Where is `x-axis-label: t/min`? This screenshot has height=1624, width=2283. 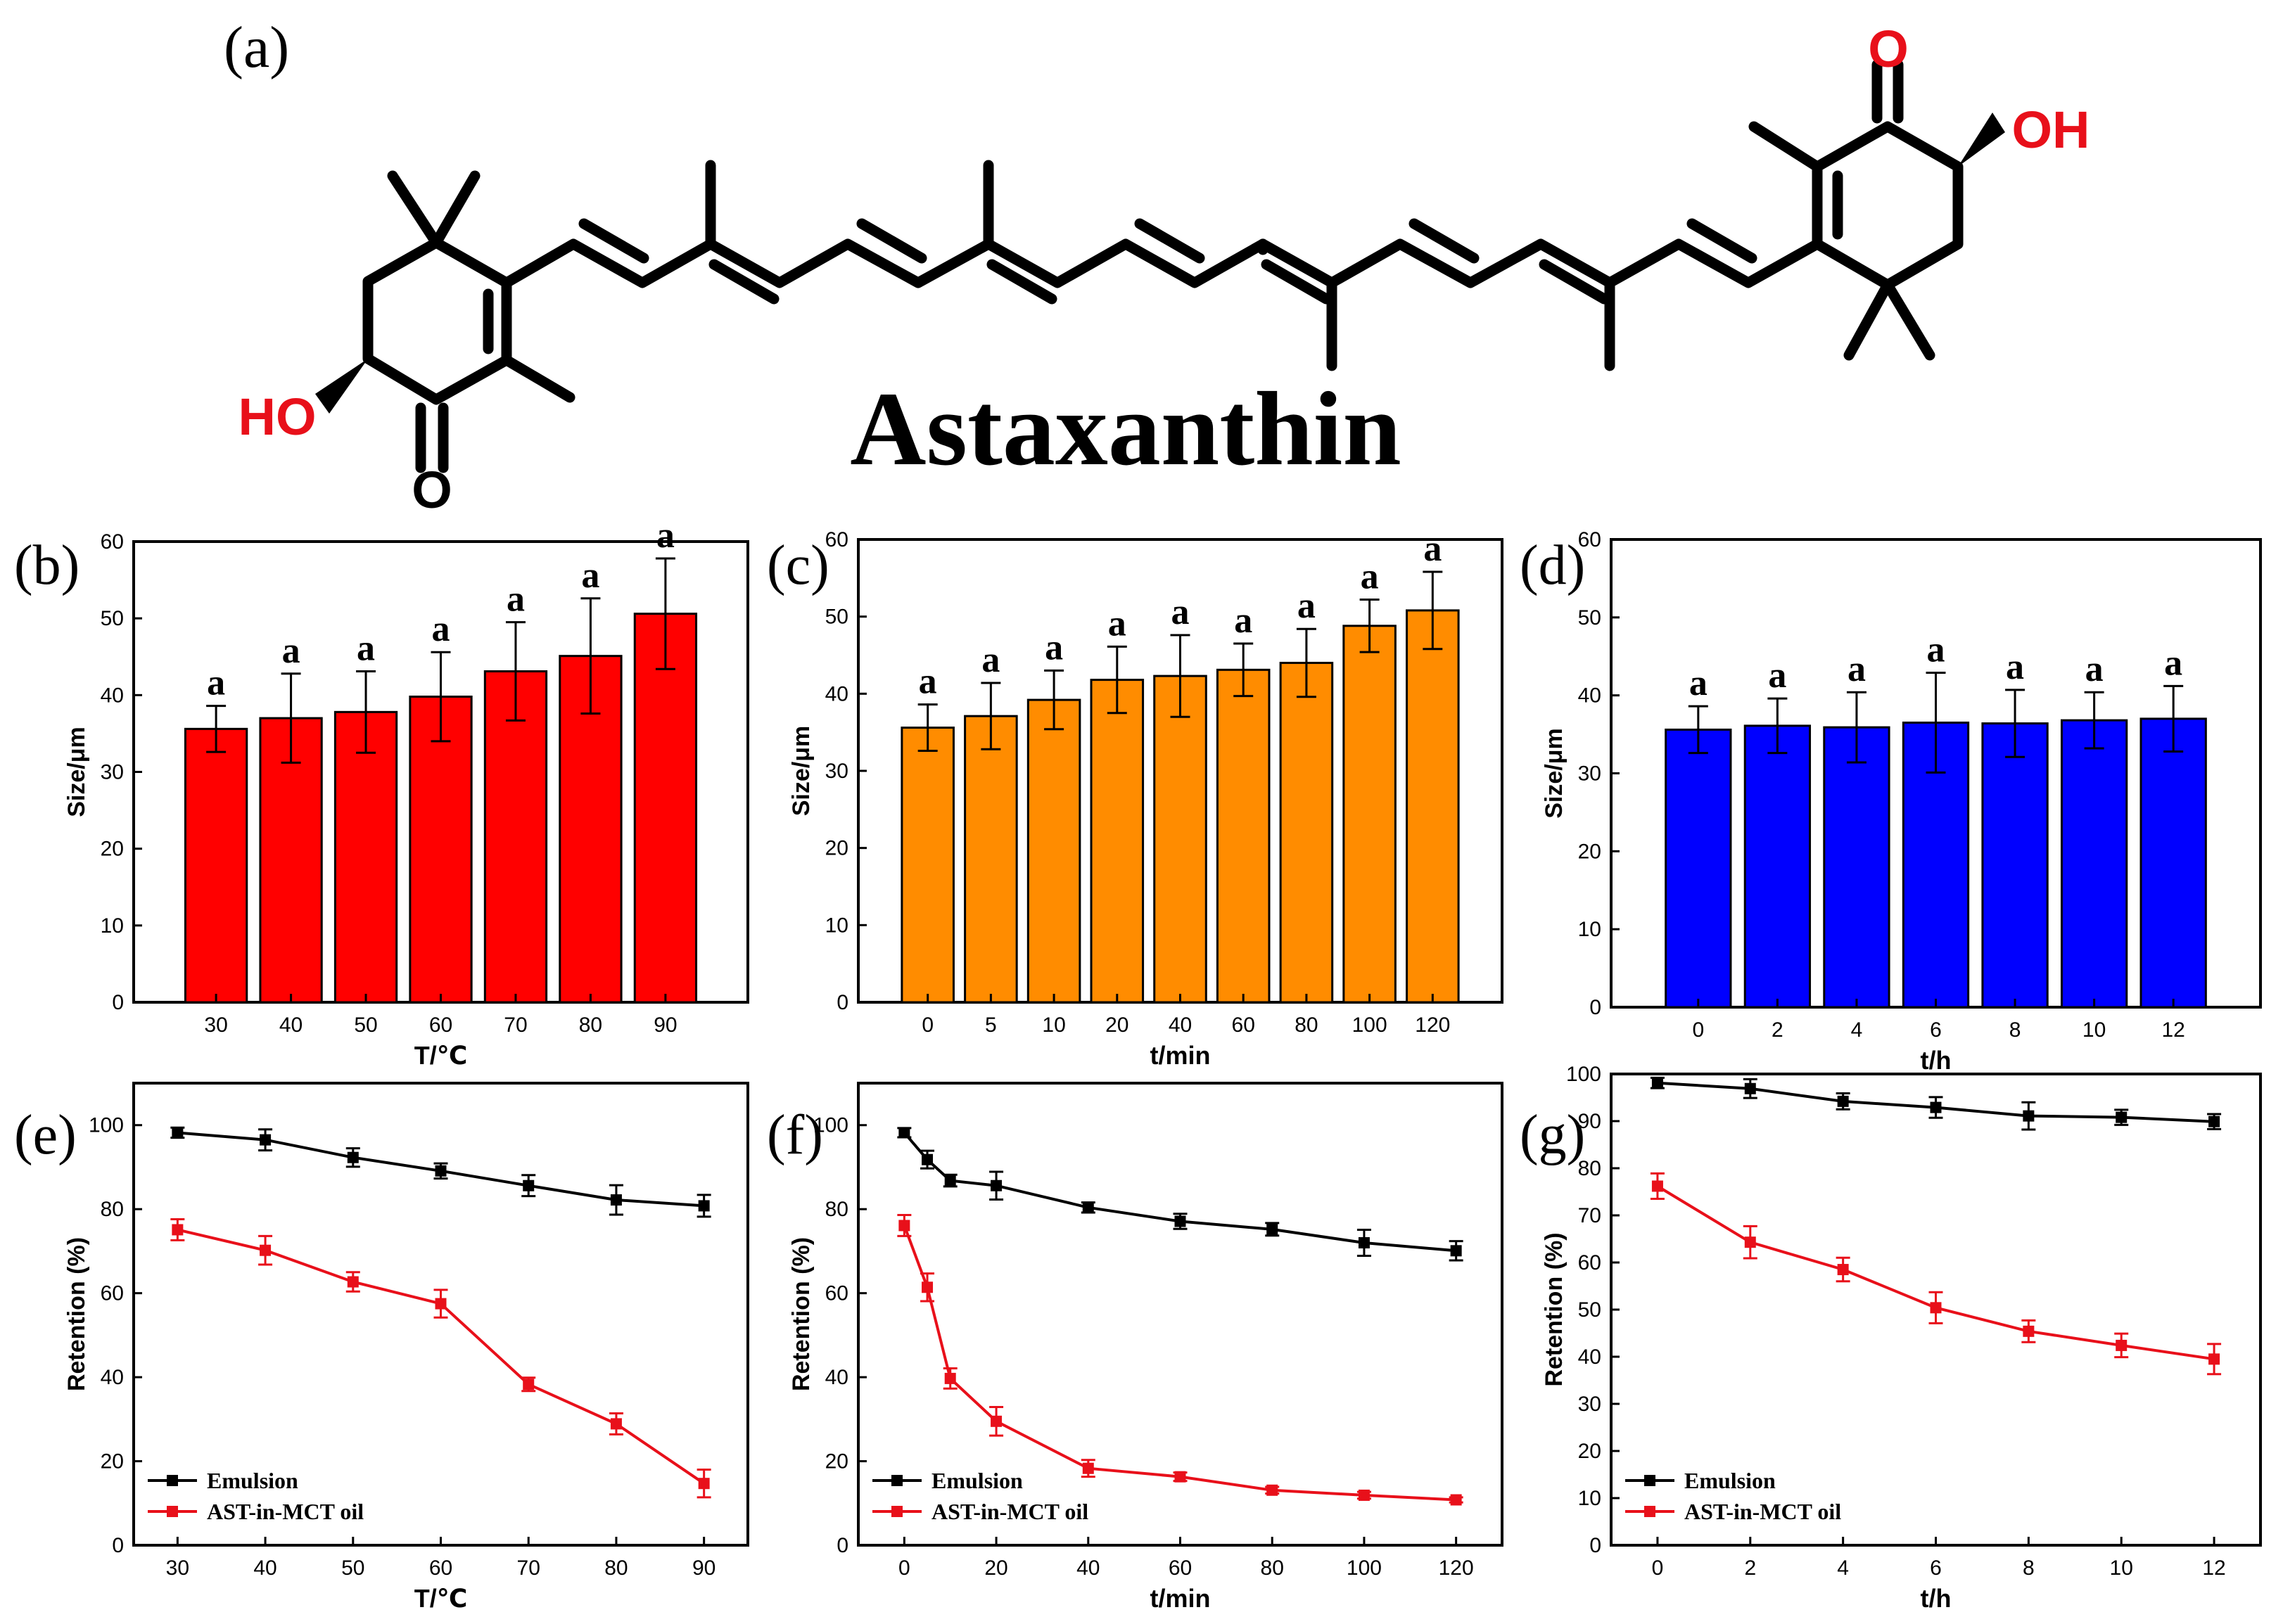 x-axis-label: t/min is located at coordinates (1180, 1599).